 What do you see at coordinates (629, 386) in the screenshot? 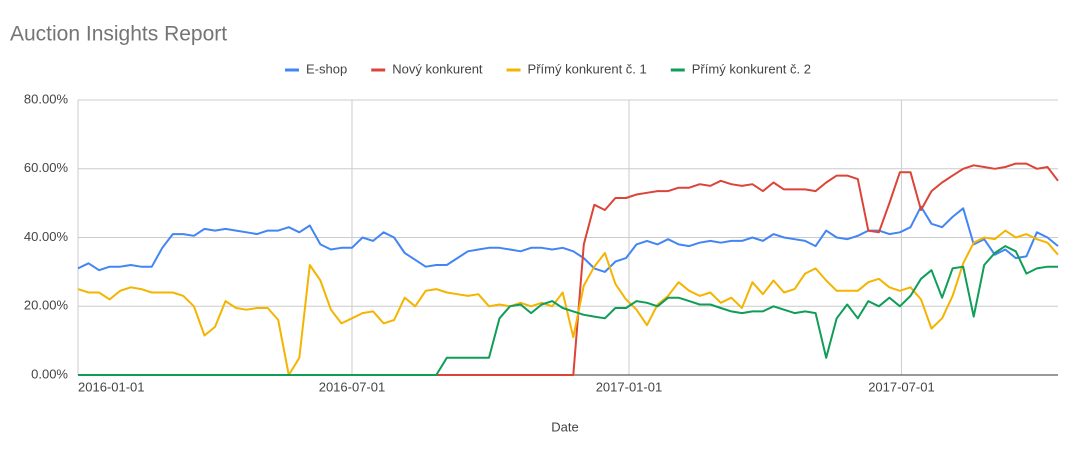
I see `x-tick-label: 2017-01-01` at bounding box center [629, 386].